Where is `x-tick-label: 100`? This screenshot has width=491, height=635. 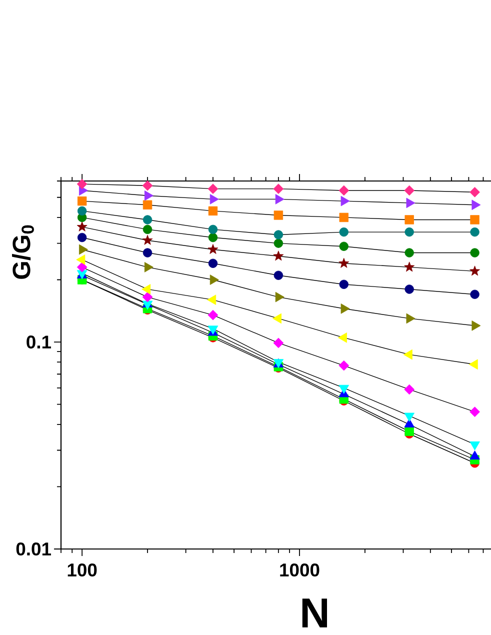 x-tick-label: 100 is located at coordinates (82, 570).